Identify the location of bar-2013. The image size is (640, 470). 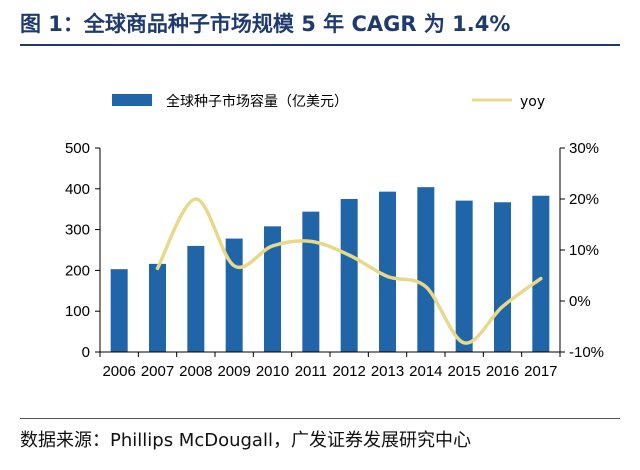
(387, 271).